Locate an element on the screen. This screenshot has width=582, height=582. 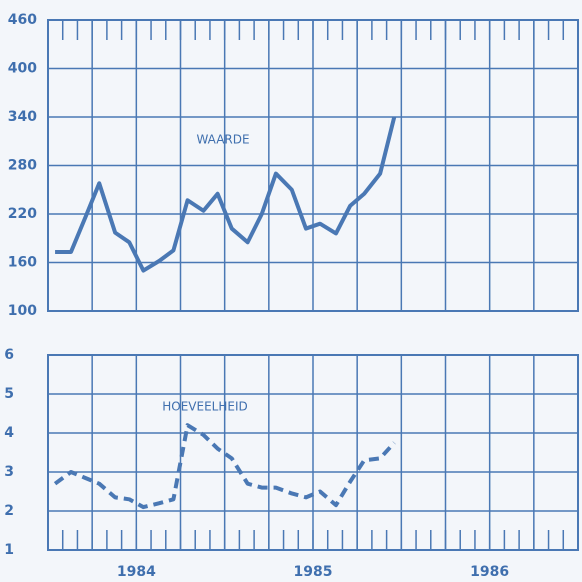
y-tick-label: 4 is located at coordinates (9, 433).